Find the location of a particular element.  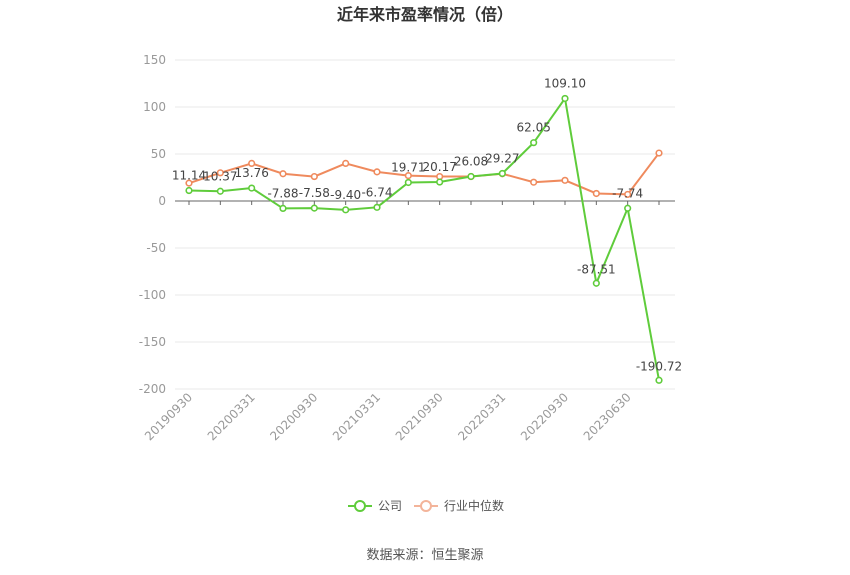

legend: 公司 行业中位数 is located at coordinates (426, 505).